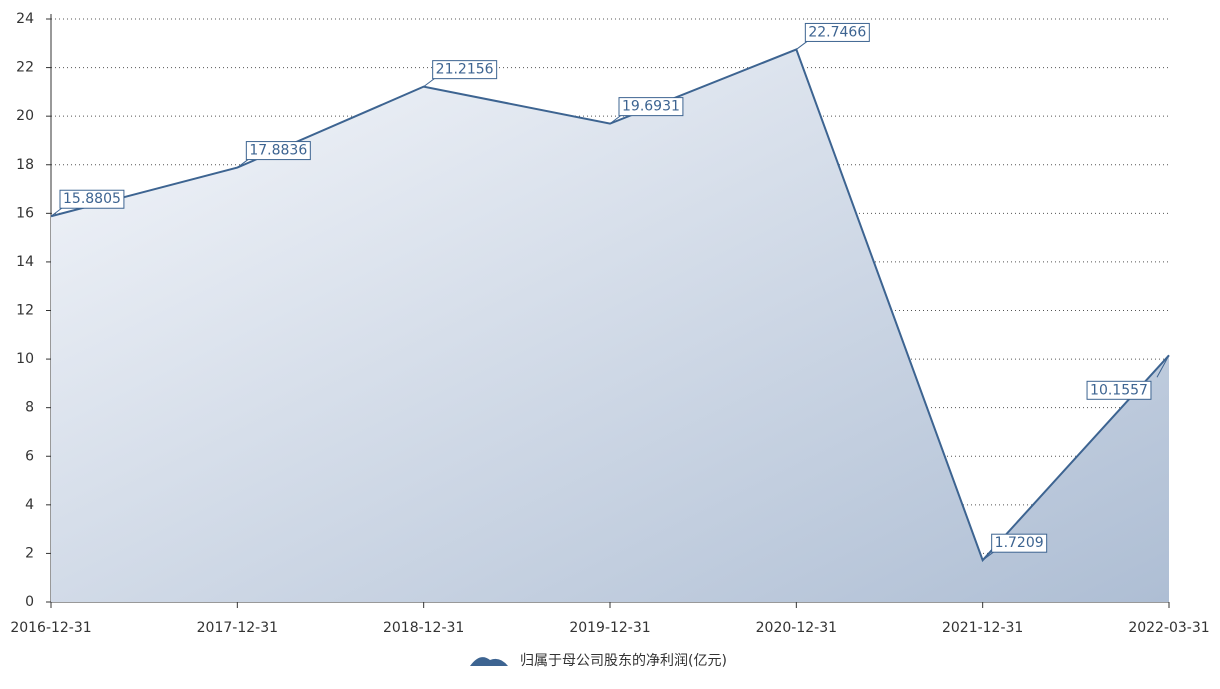  I want to click on y-tick-label: 6, so click(29, 456).